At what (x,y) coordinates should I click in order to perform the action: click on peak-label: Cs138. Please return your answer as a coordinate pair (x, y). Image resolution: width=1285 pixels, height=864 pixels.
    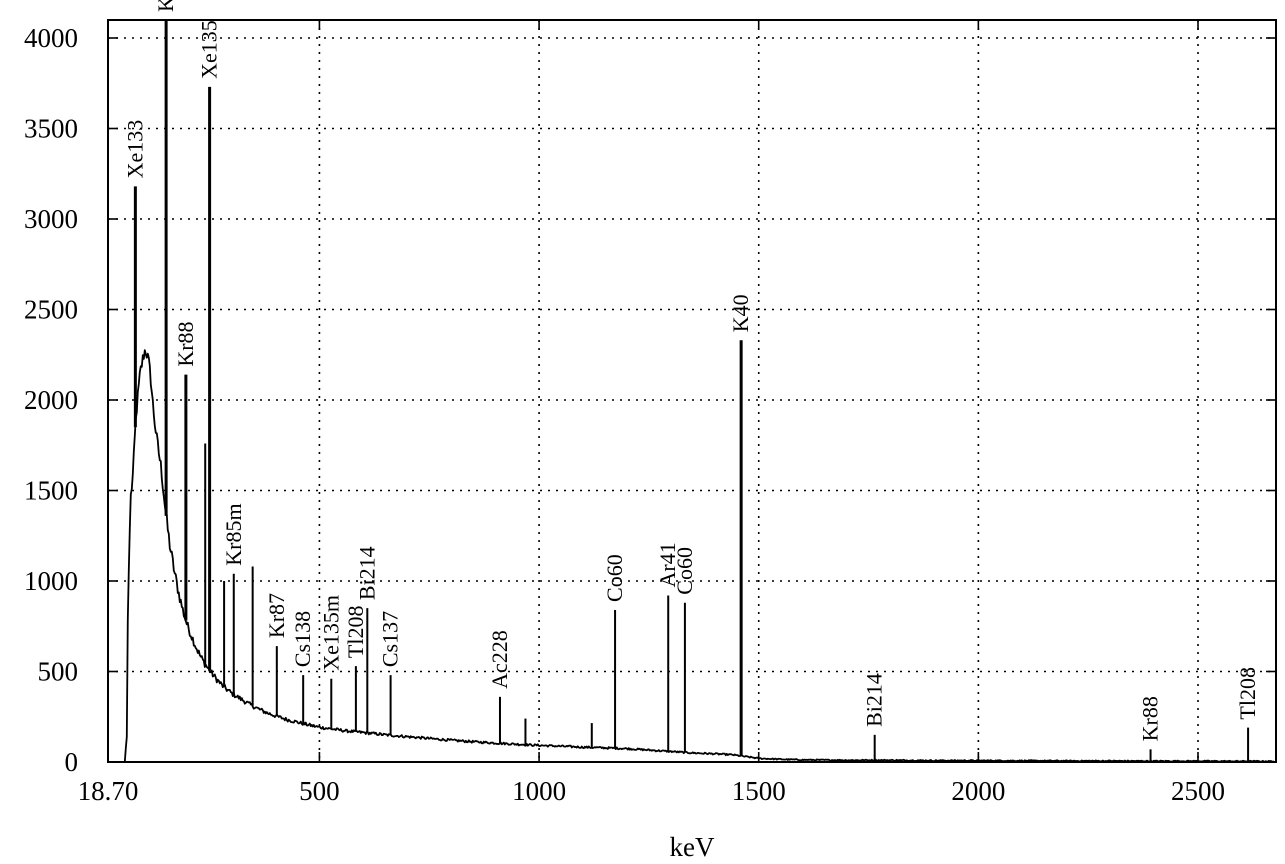
    Looking at the image, I should click on (302, 639).